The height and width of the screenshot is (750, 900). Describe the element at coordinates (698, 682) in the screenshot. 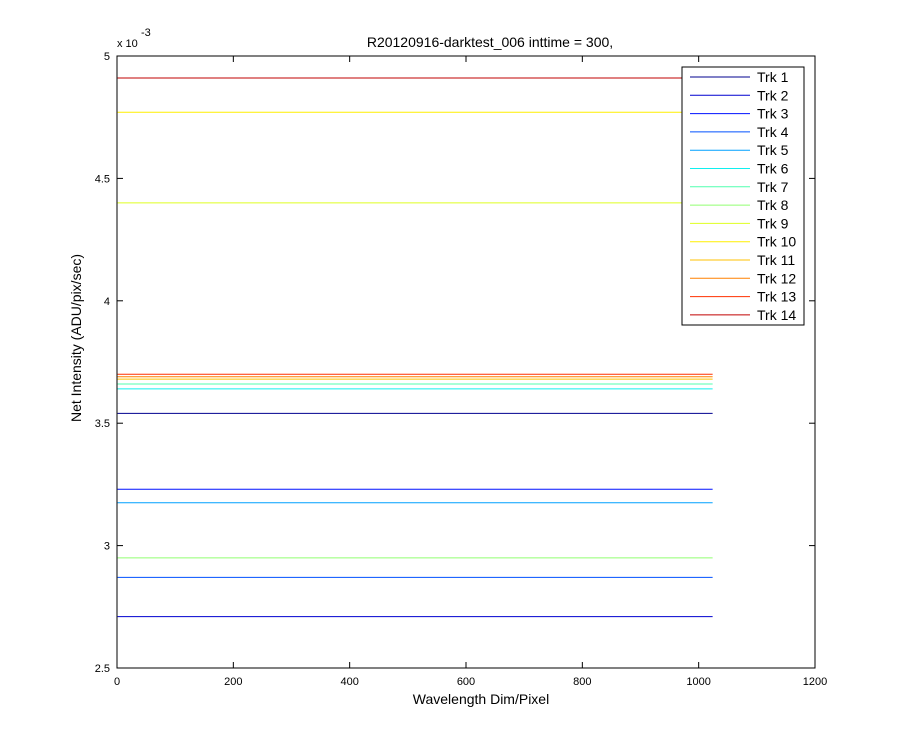

I see `x-tick-label: 1000` at that location.